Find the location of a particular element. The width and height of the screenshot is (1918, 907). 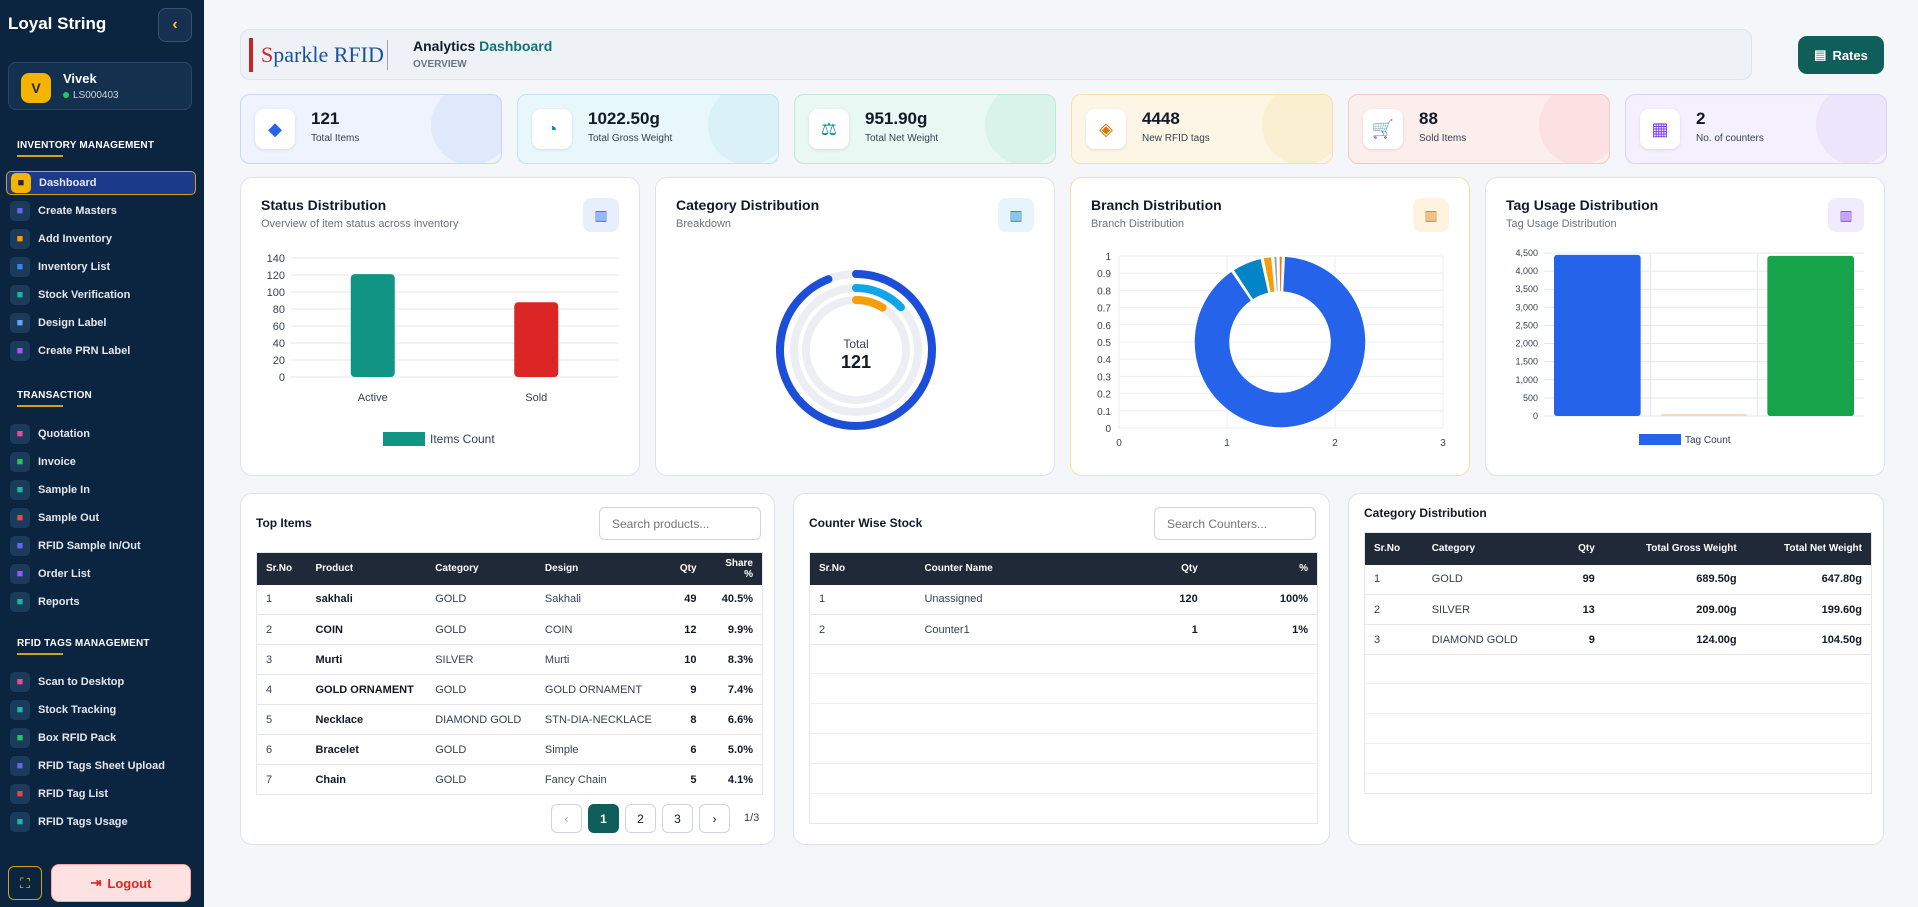

x-tick-label: Active is located at coordinates (373, 398).